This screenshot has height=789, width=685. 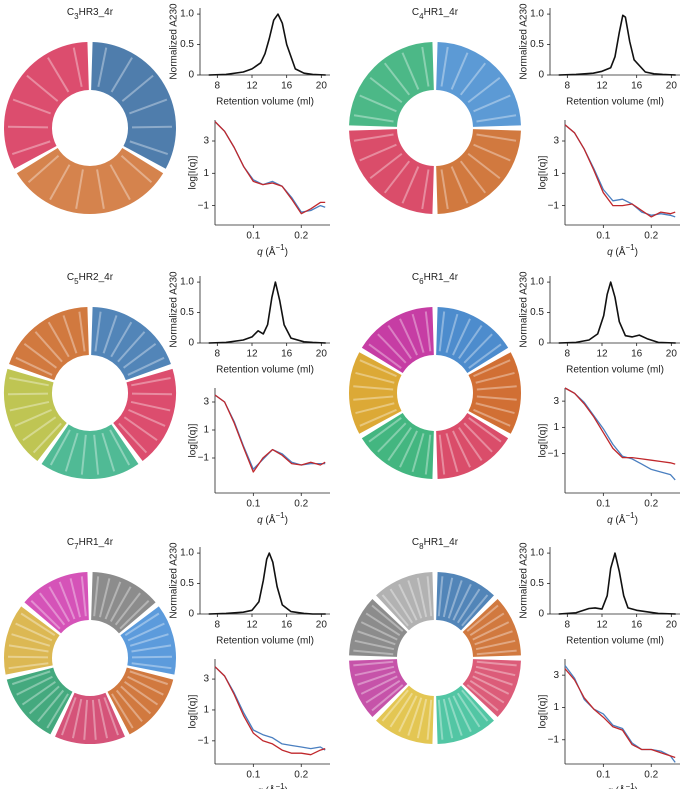 What do you see at coordinates (541, 75) in the screenshot?
I see `y-tick-label: 0` at bounding box center [541, 75].